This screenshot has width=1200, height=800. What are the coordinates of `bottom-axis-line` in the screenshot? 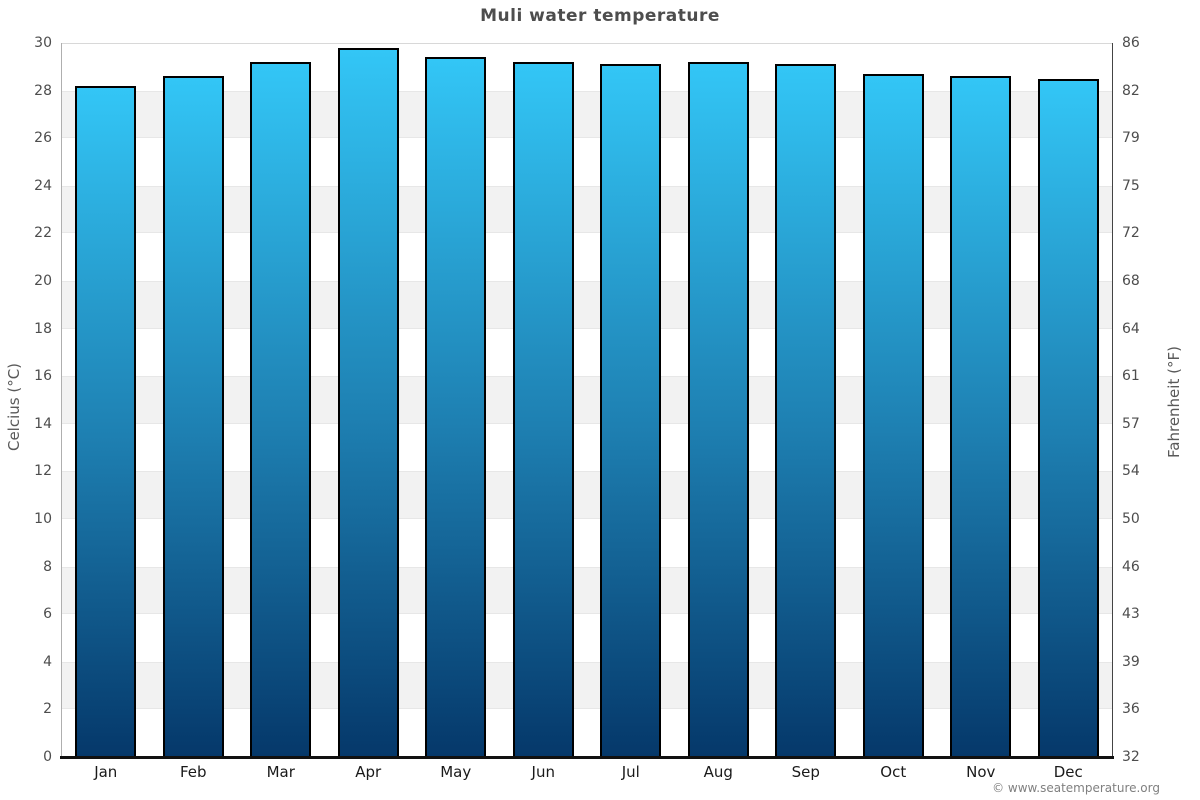 It's located at (587, 757).